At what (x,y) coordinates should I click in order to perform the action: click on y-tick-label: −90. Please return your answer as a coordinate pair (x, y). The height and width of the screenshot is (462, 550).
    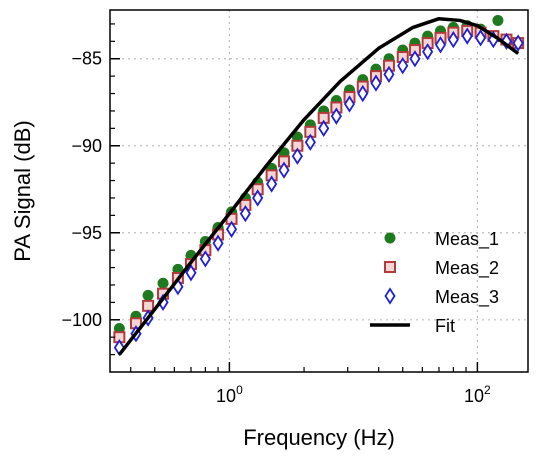
    Looking at the image, I should click on (86, 146).